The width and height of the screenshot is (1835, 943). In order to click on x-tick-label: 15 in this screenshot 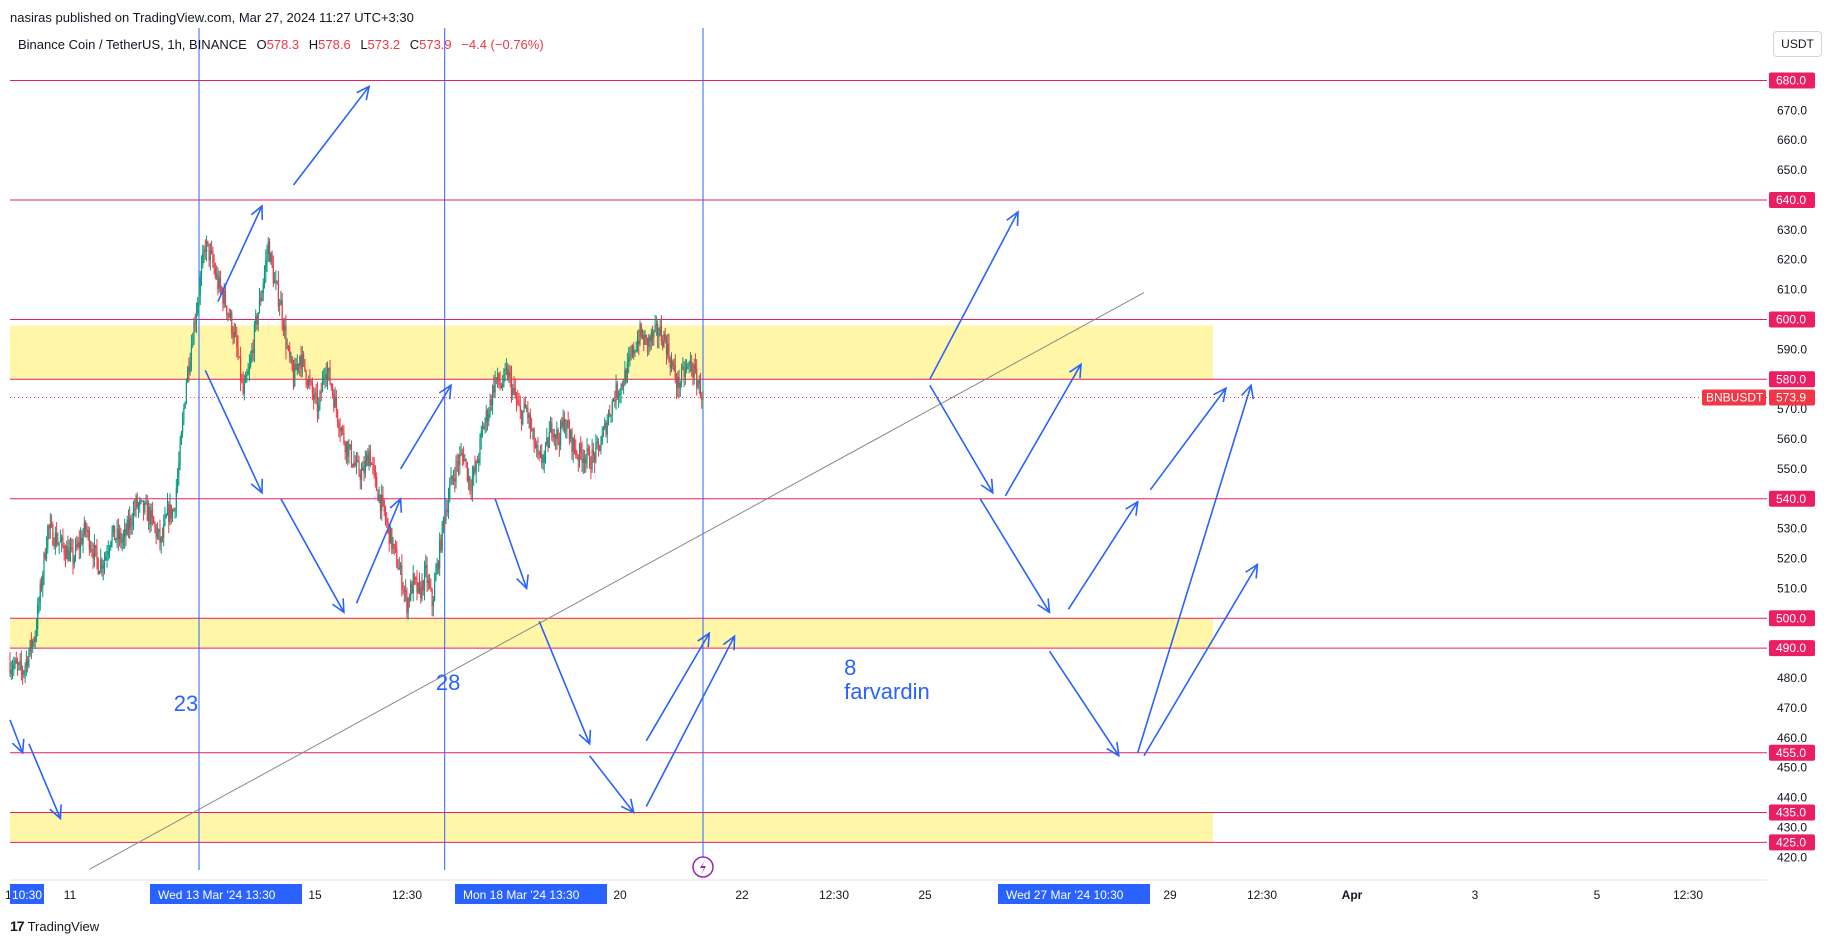, I will do `click(315, 895)`.